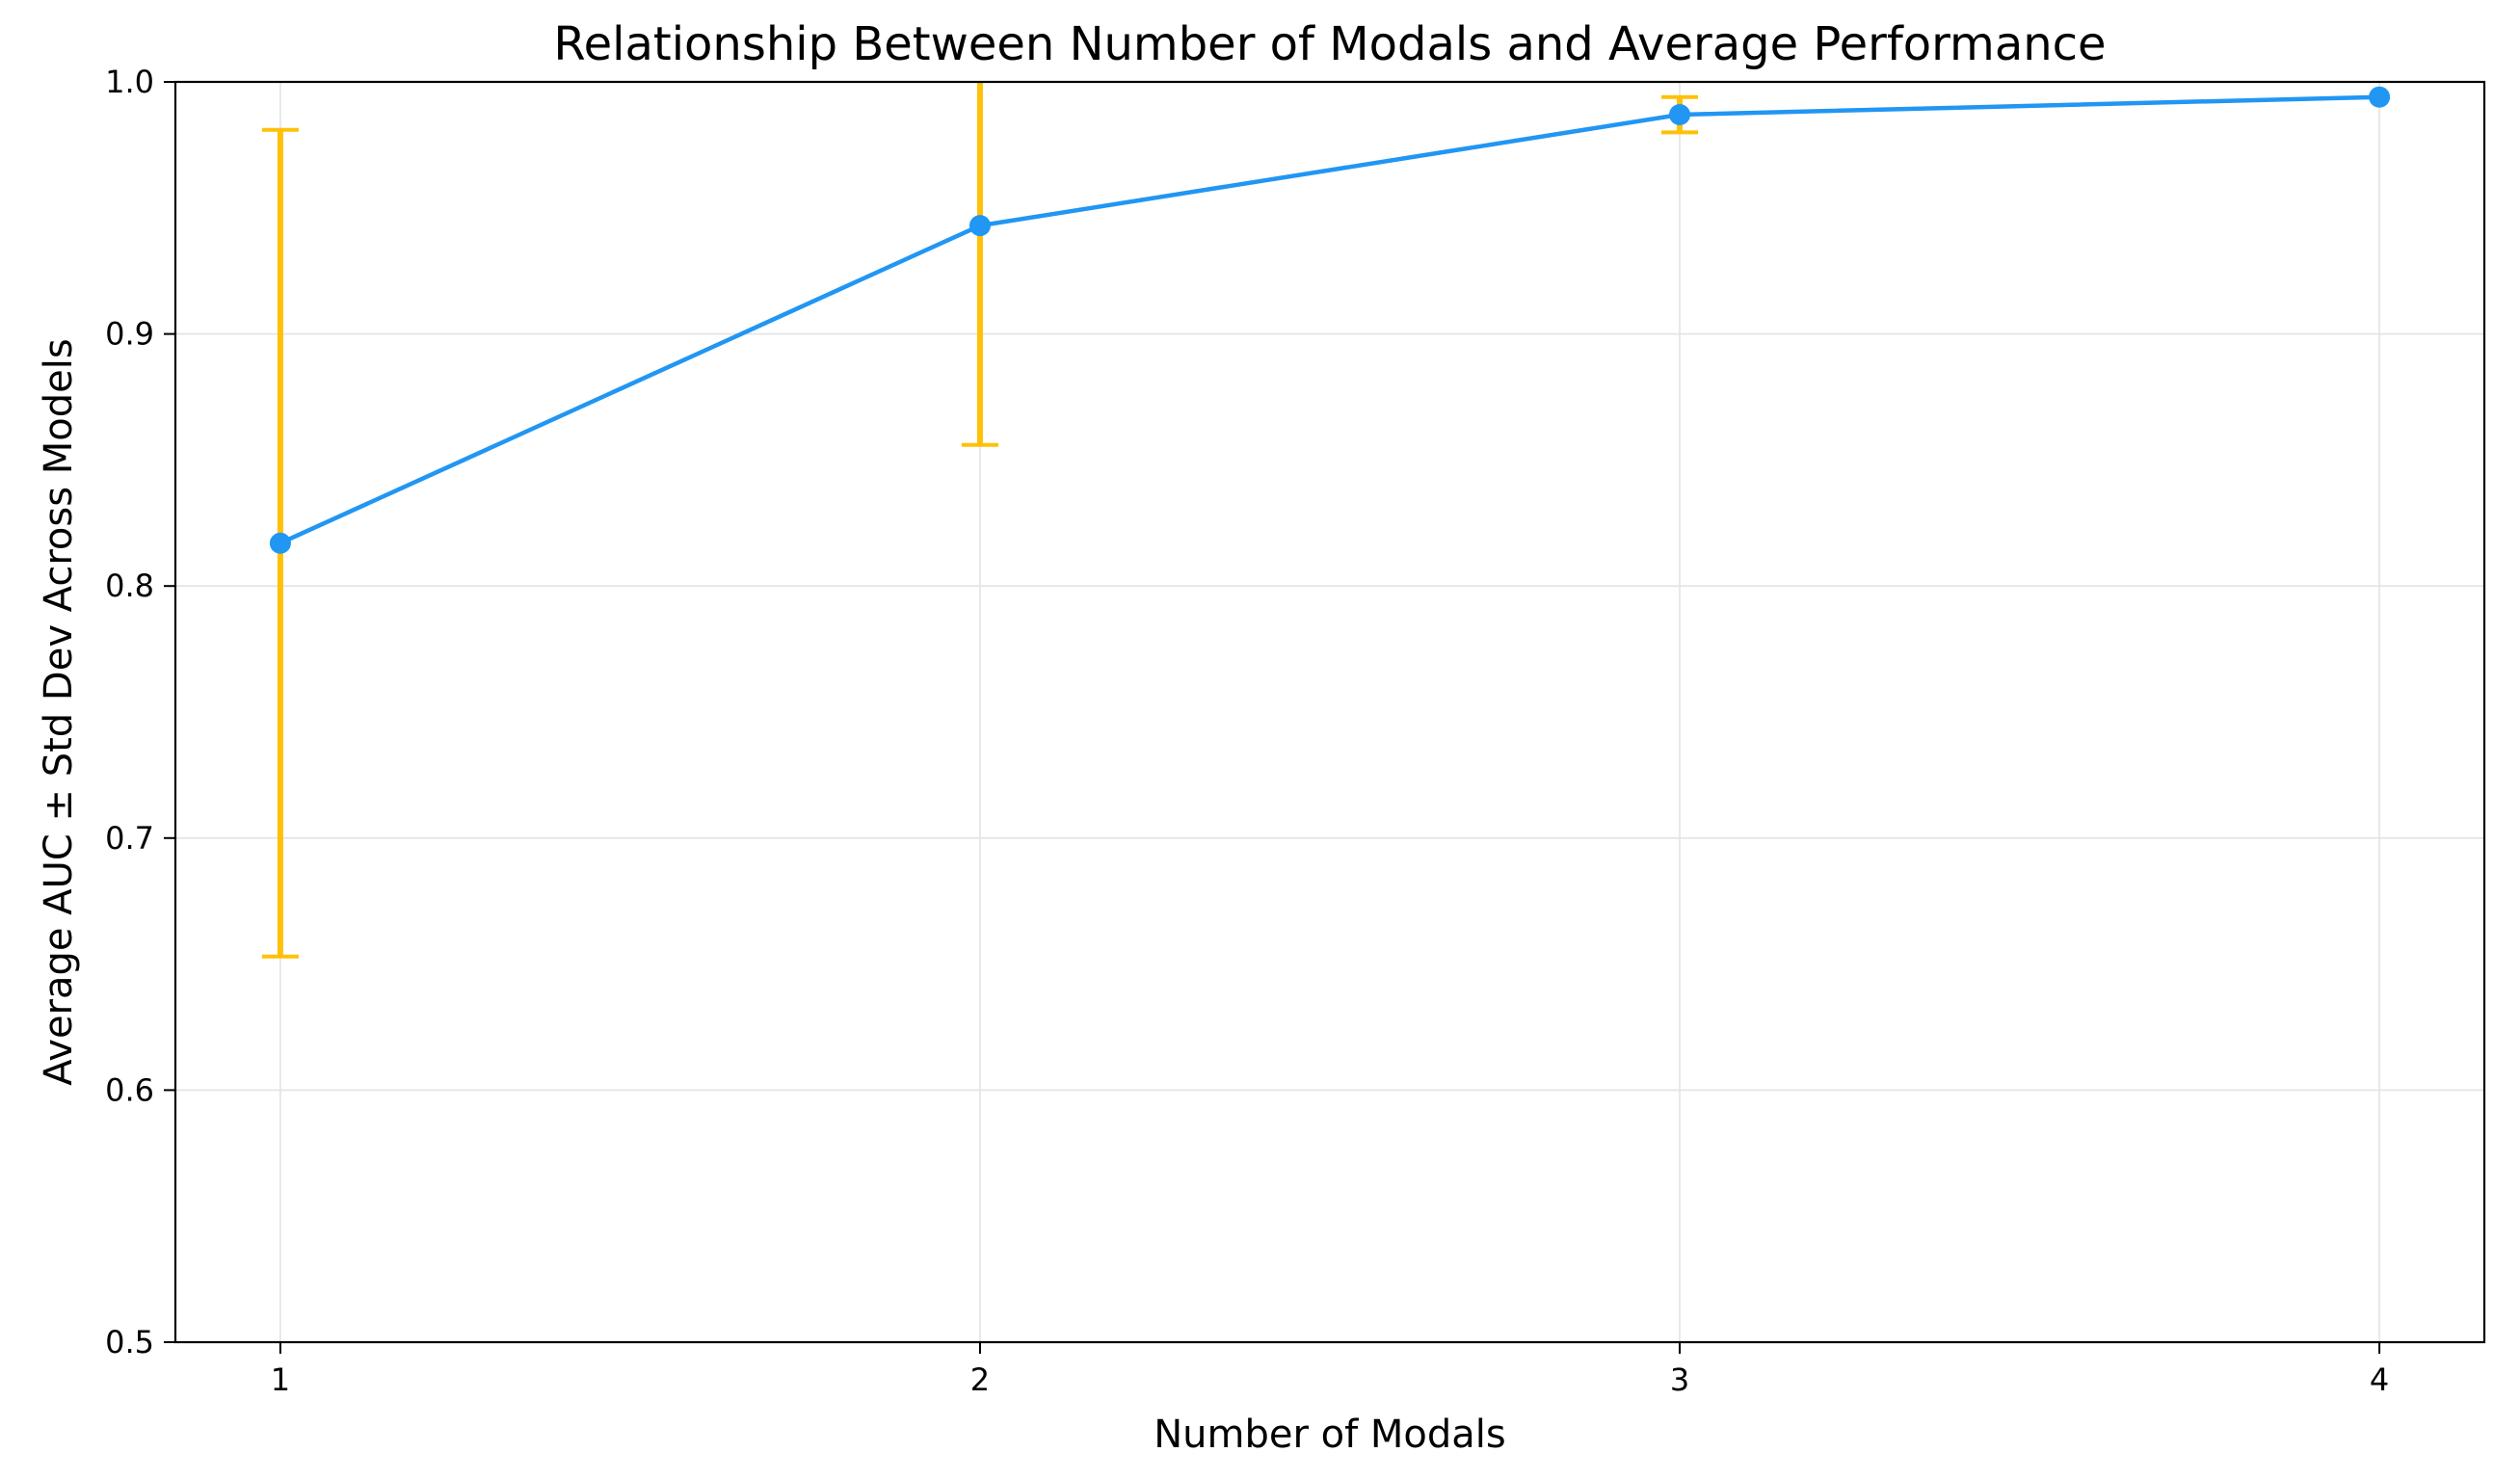 This screenshot has width=2520, height=1479. What do you see at coordinates (980, 1380) in the screenshot?
I see `x-tick-label-2: 2` at bounding box center [980, 1380].